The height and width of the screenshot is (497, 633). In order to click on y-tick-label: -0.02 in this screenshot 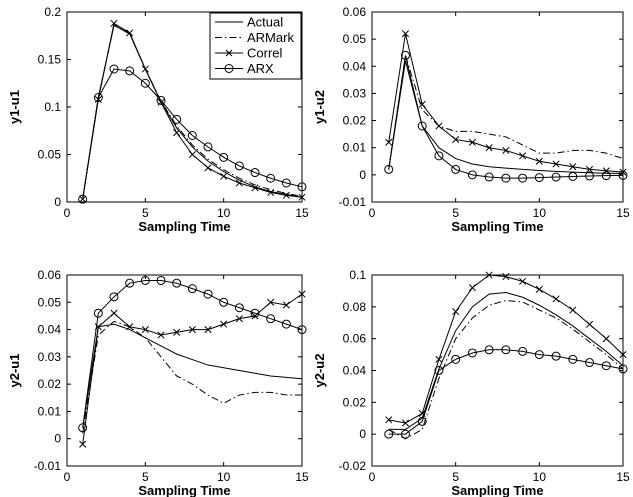, I will do `click(353, 466)`.